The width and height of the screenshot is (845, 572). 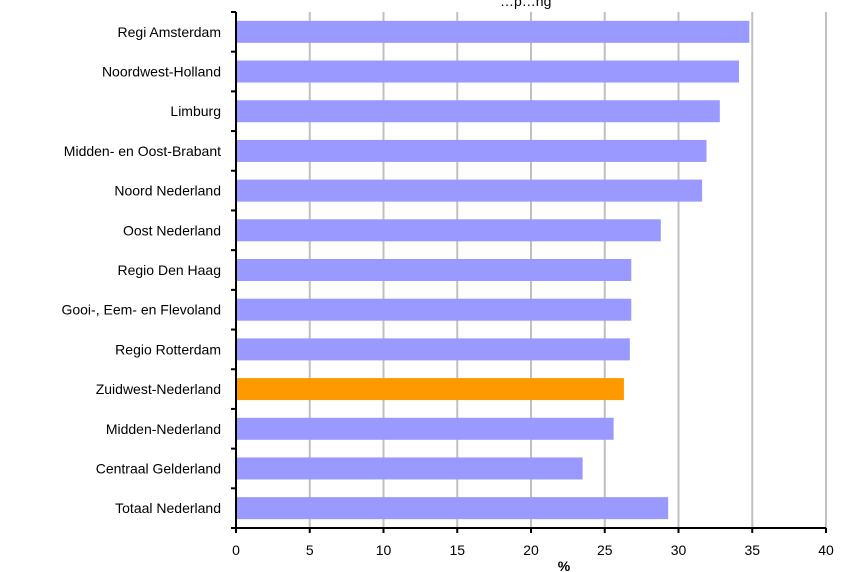 What do you see at coordinates (826, 550) in the screenshot?
I see `x-tick-label: 40` at bounding box center [826, 550].